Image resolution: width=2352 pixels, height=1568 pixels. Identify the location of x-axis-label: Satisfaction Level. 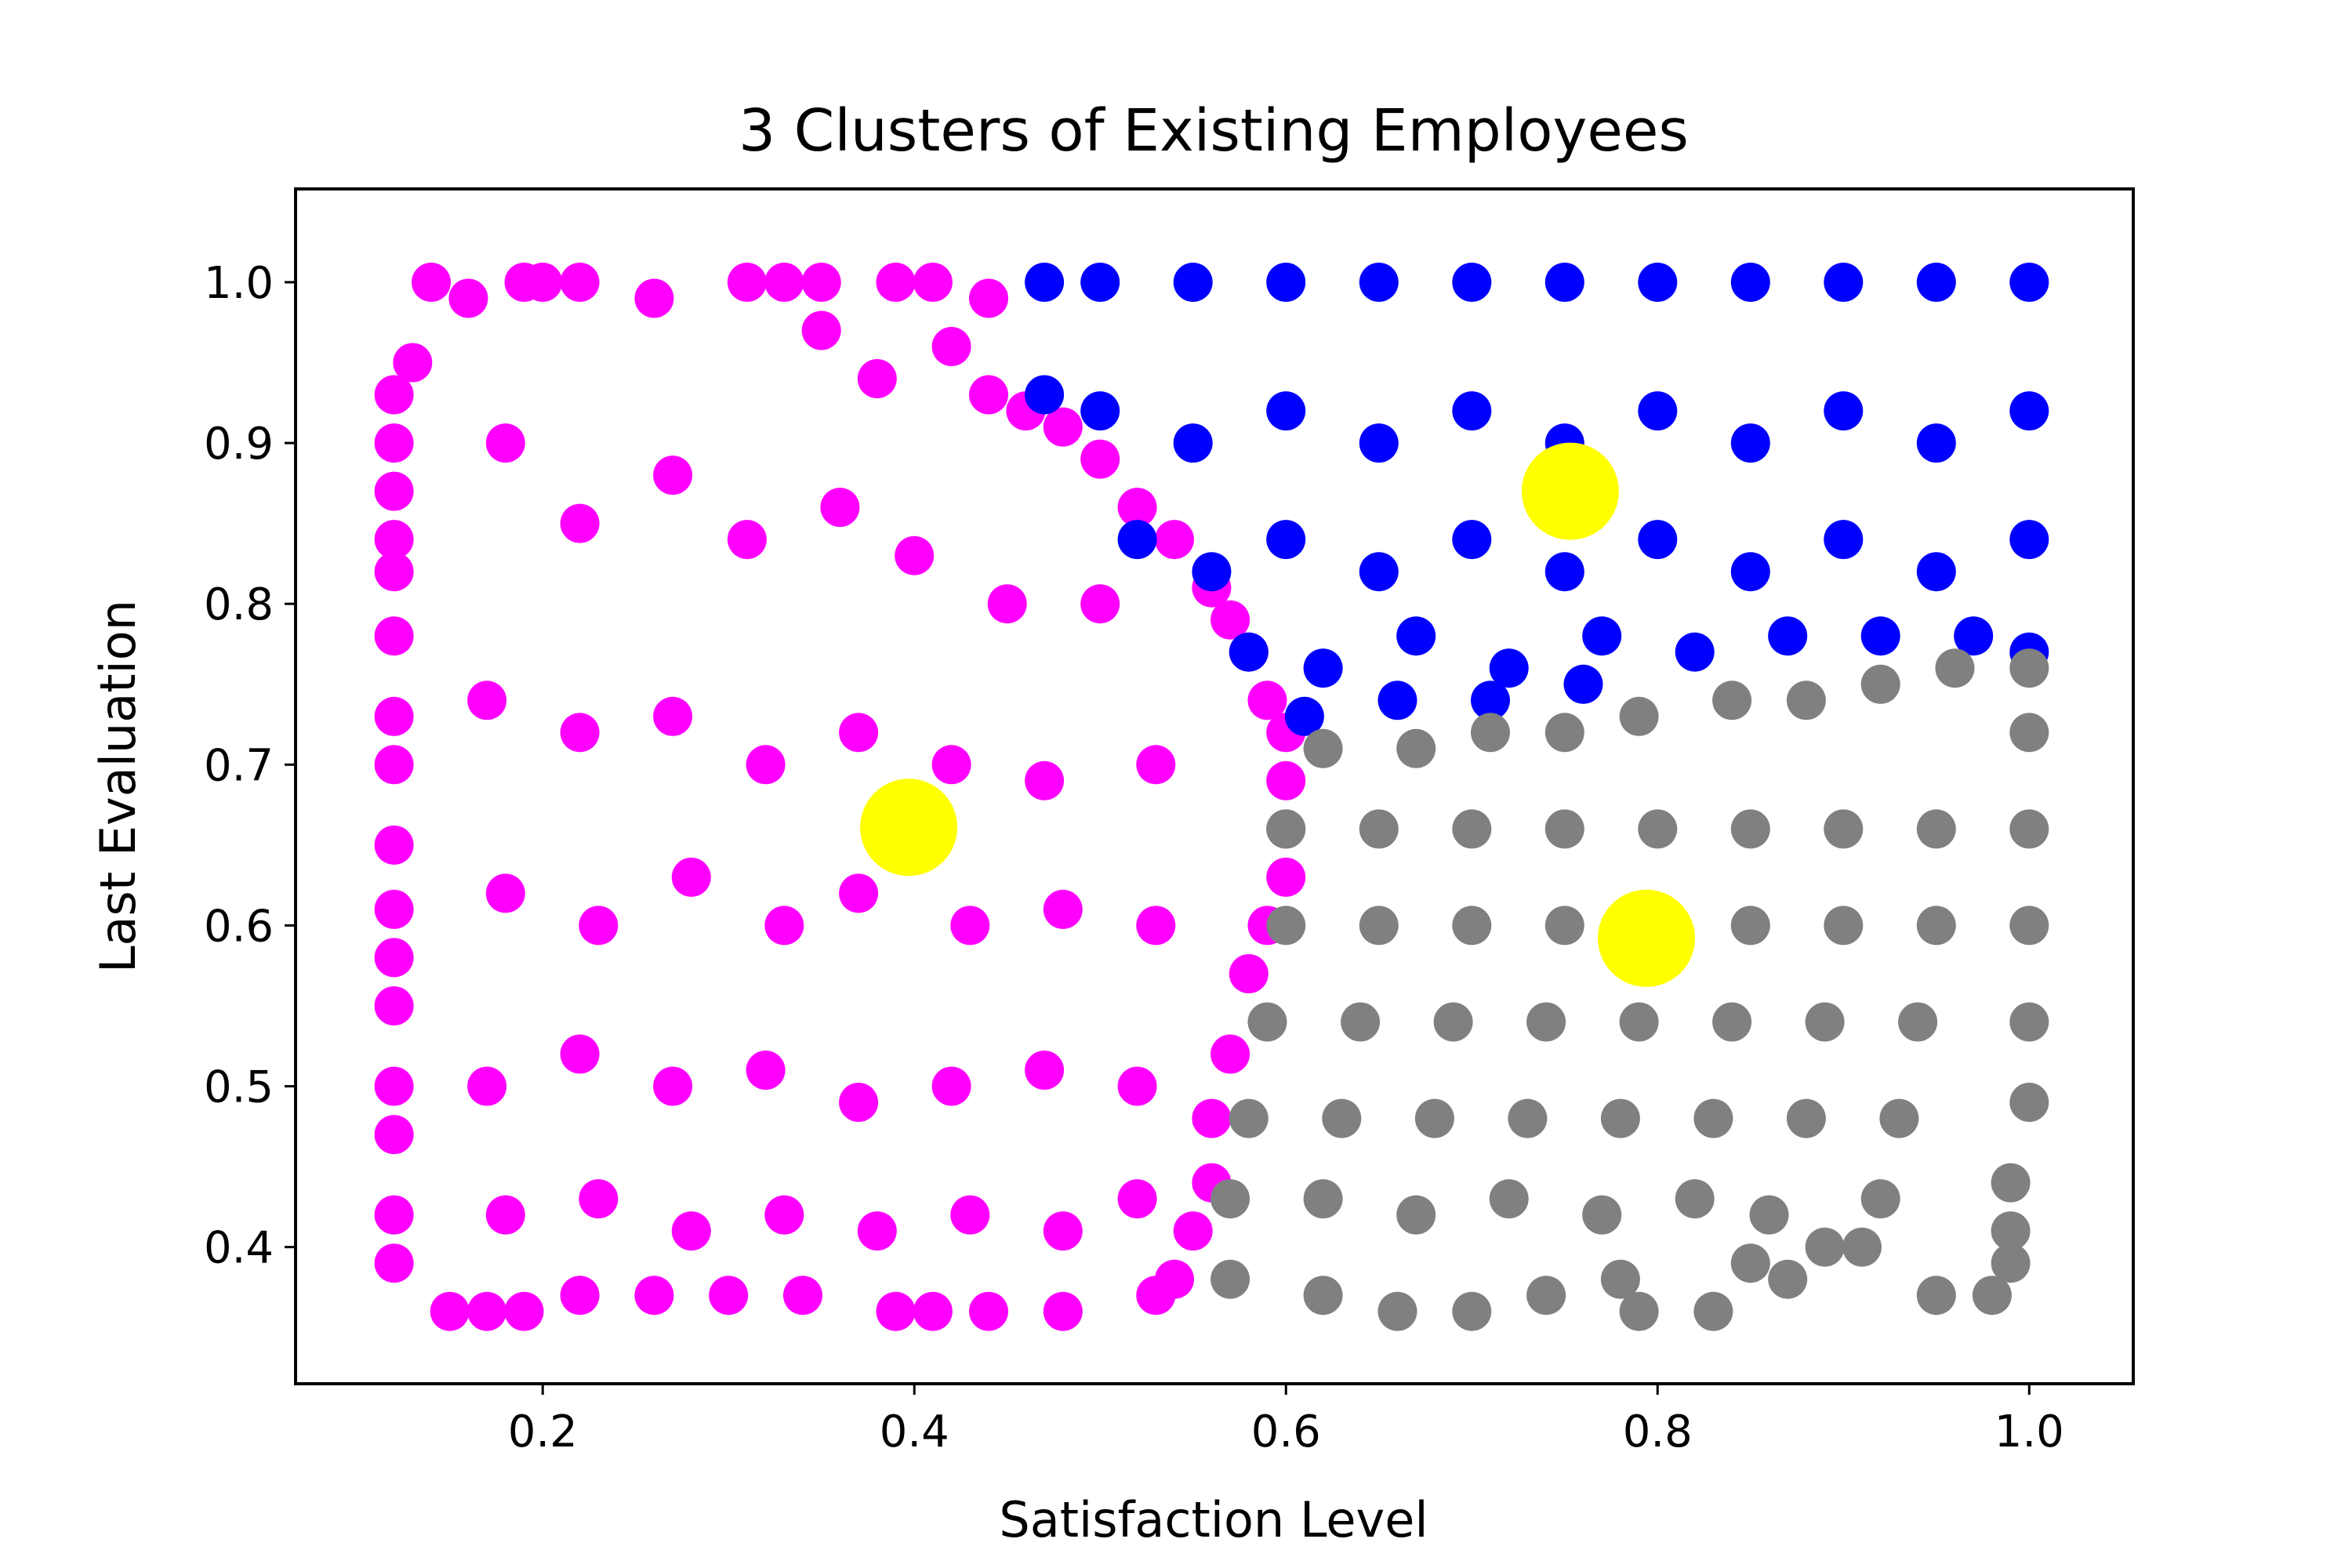
(1213, 1519).